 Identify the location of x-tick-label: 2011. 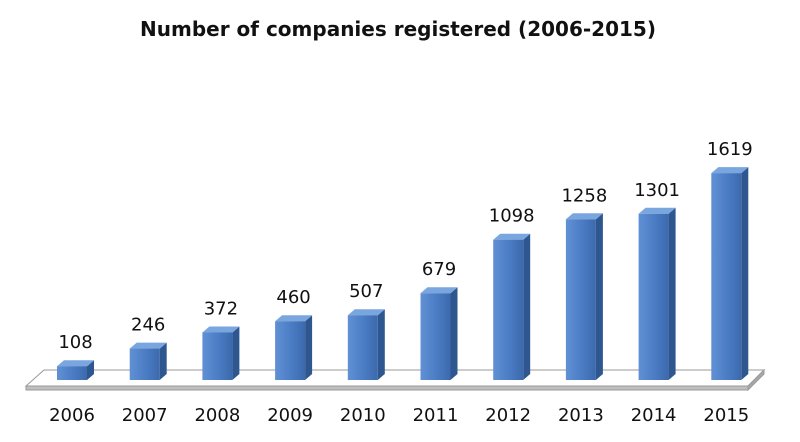
(436, 415).